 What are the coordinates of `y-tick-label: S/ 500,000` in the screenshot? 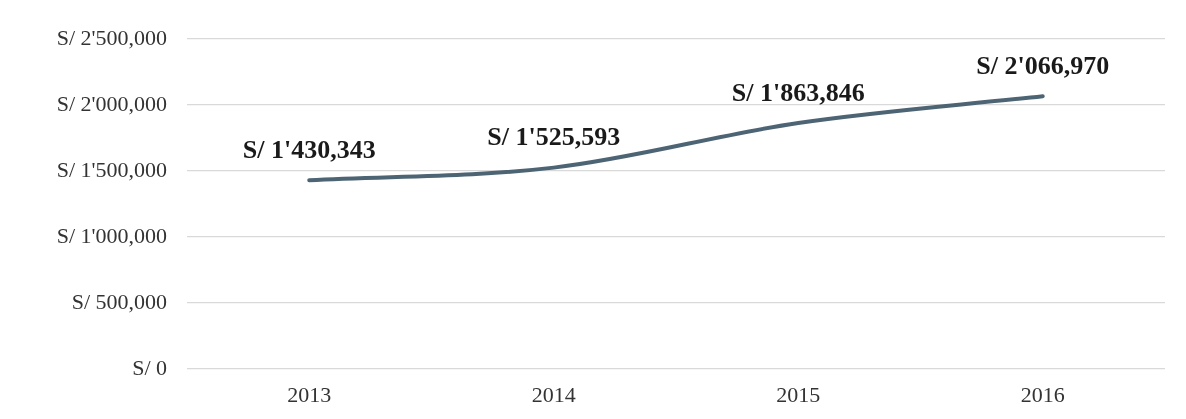 It's located at (119, 301).